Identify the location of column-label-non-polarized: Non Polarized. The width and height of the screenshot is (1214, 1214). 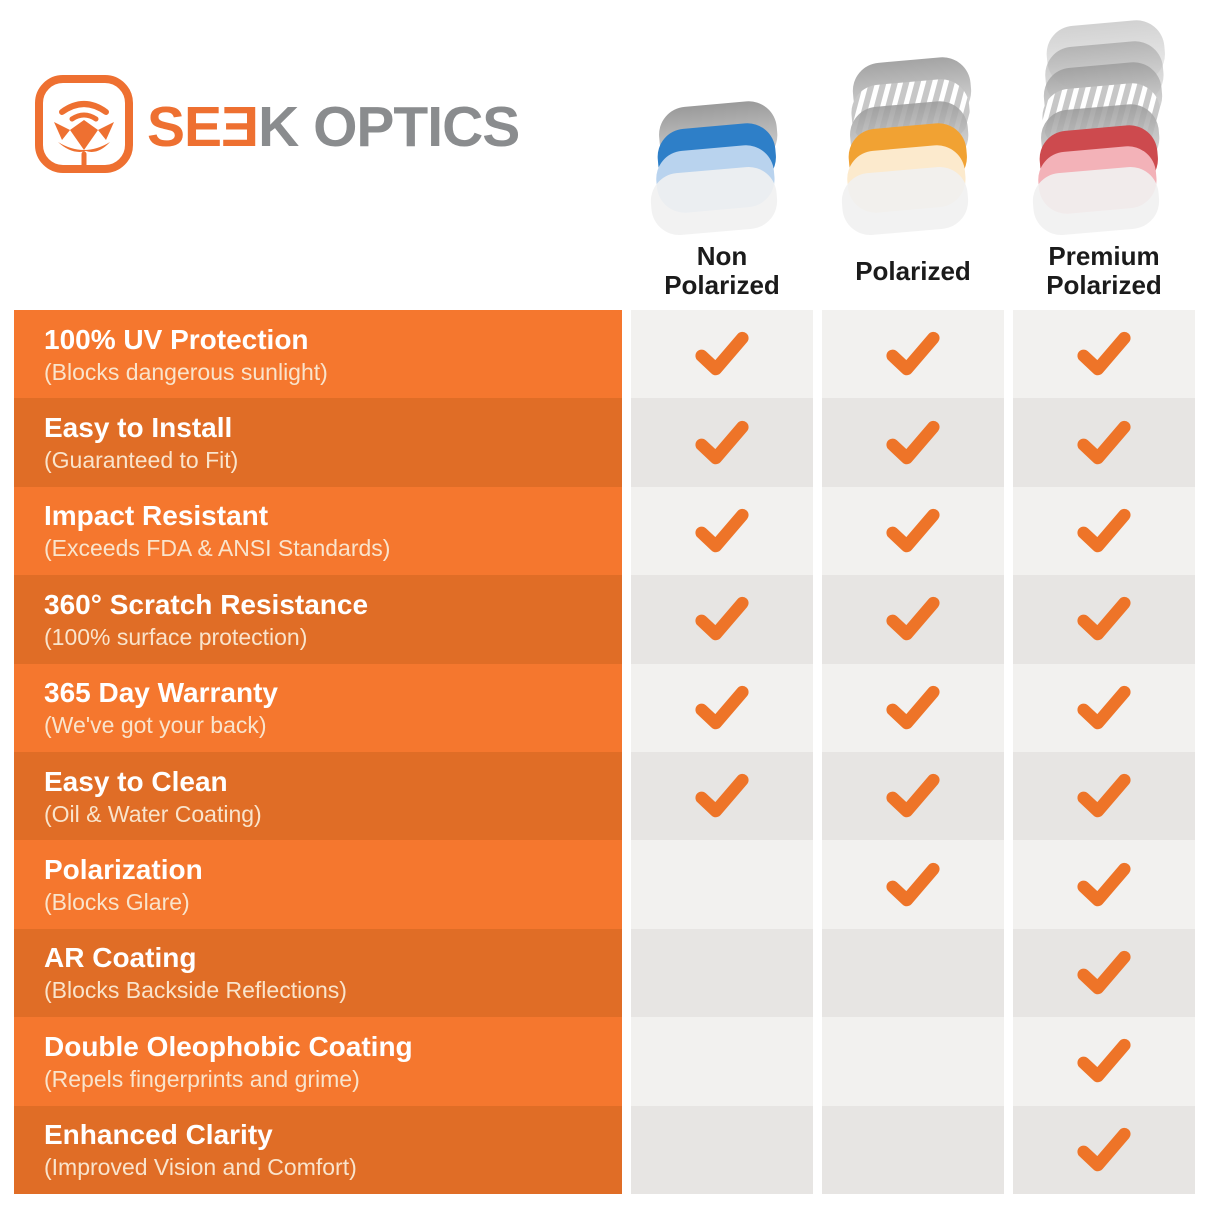
(722, 270).